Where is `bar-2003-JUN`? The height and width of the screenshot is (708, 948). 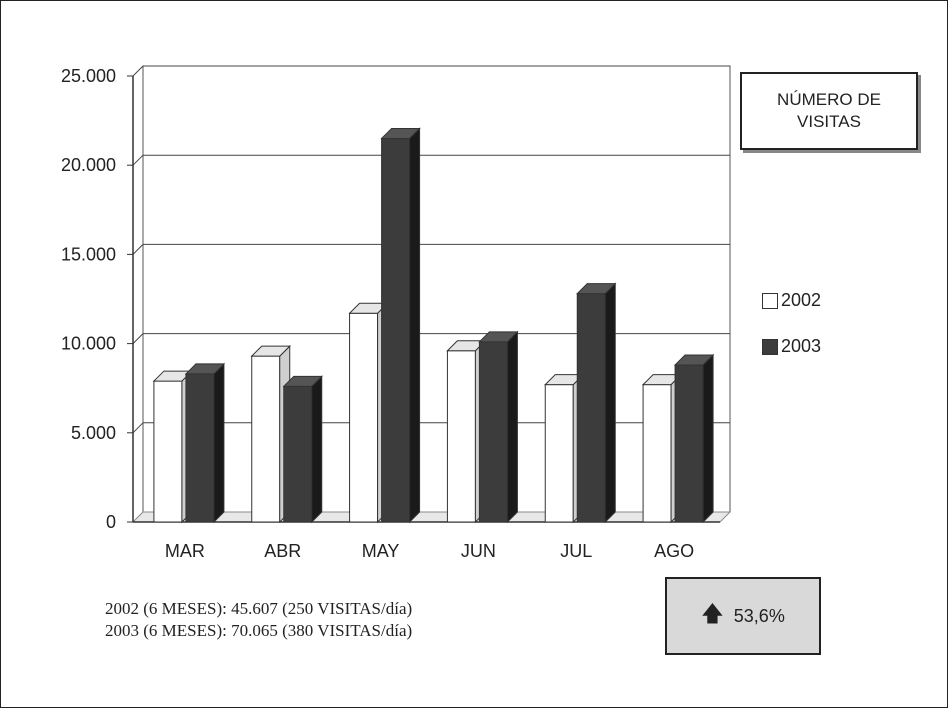
bar-2003-JUN is located at coordinates (493, 432).